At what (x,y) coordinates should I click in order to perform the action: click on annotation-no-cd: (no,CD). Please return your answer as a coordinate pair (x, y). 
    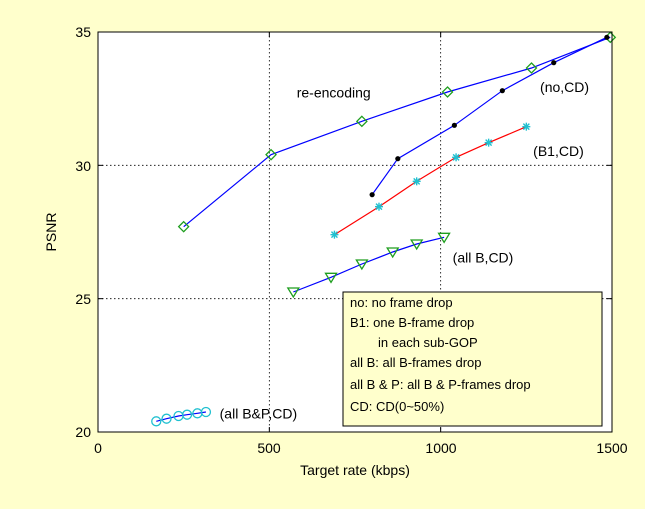
    Looking at the image, I should click on (564, 87).